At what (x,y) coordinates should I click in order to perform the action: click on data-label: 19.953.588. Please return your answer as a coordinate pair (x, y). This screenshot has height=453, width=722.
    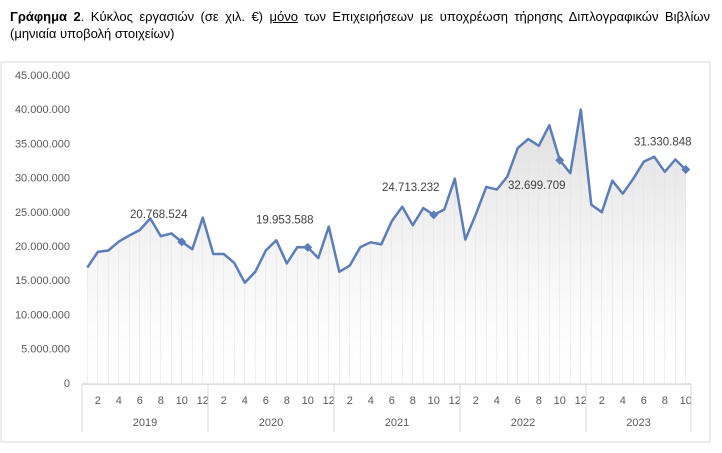
    Looking at the image, I should click on (285, 220).